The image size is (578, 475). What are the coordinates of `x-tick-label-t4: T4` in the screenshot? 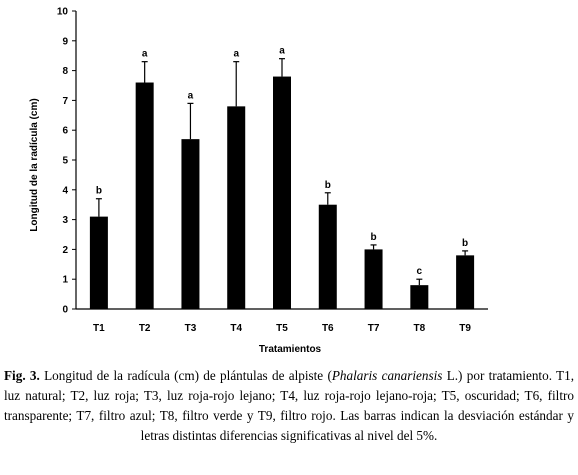 It's located at (236, 328).